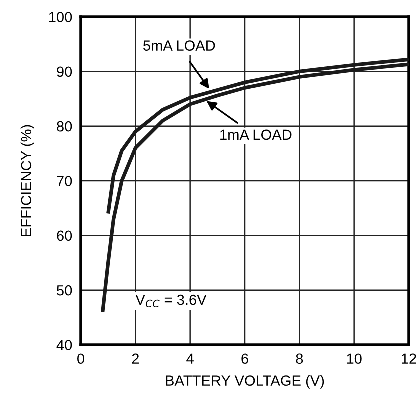 The image size is (419, 402). What do you see at coordinates (354, 359) in the screenshot?
I see `x-tick-label: 10` at bounding box center [354, 359].